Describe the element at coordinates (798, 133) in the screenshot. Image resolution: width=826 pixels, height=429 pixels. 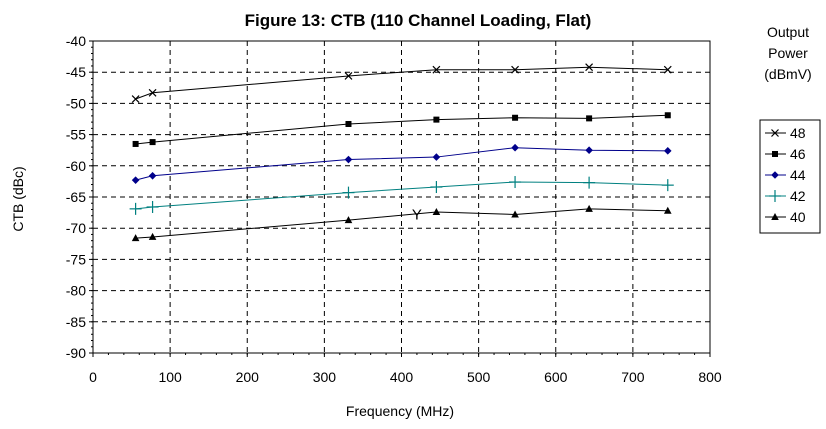
I see `legend-label: 48` at that location.